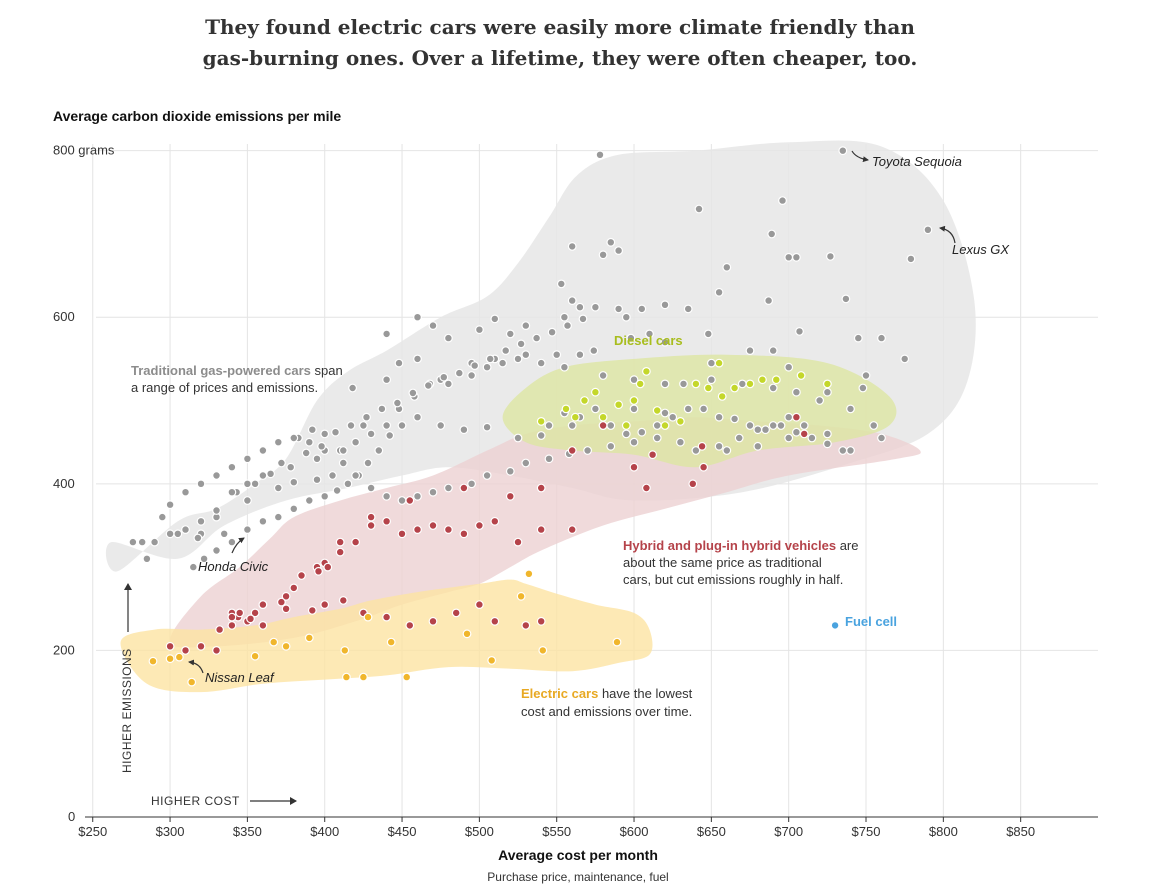 This screenshot has height=895, width=1153. What do you see at coordinates (170, 831) in the screenshot?
I see `x-tick-label: $300` at bounding box center [170, 831].